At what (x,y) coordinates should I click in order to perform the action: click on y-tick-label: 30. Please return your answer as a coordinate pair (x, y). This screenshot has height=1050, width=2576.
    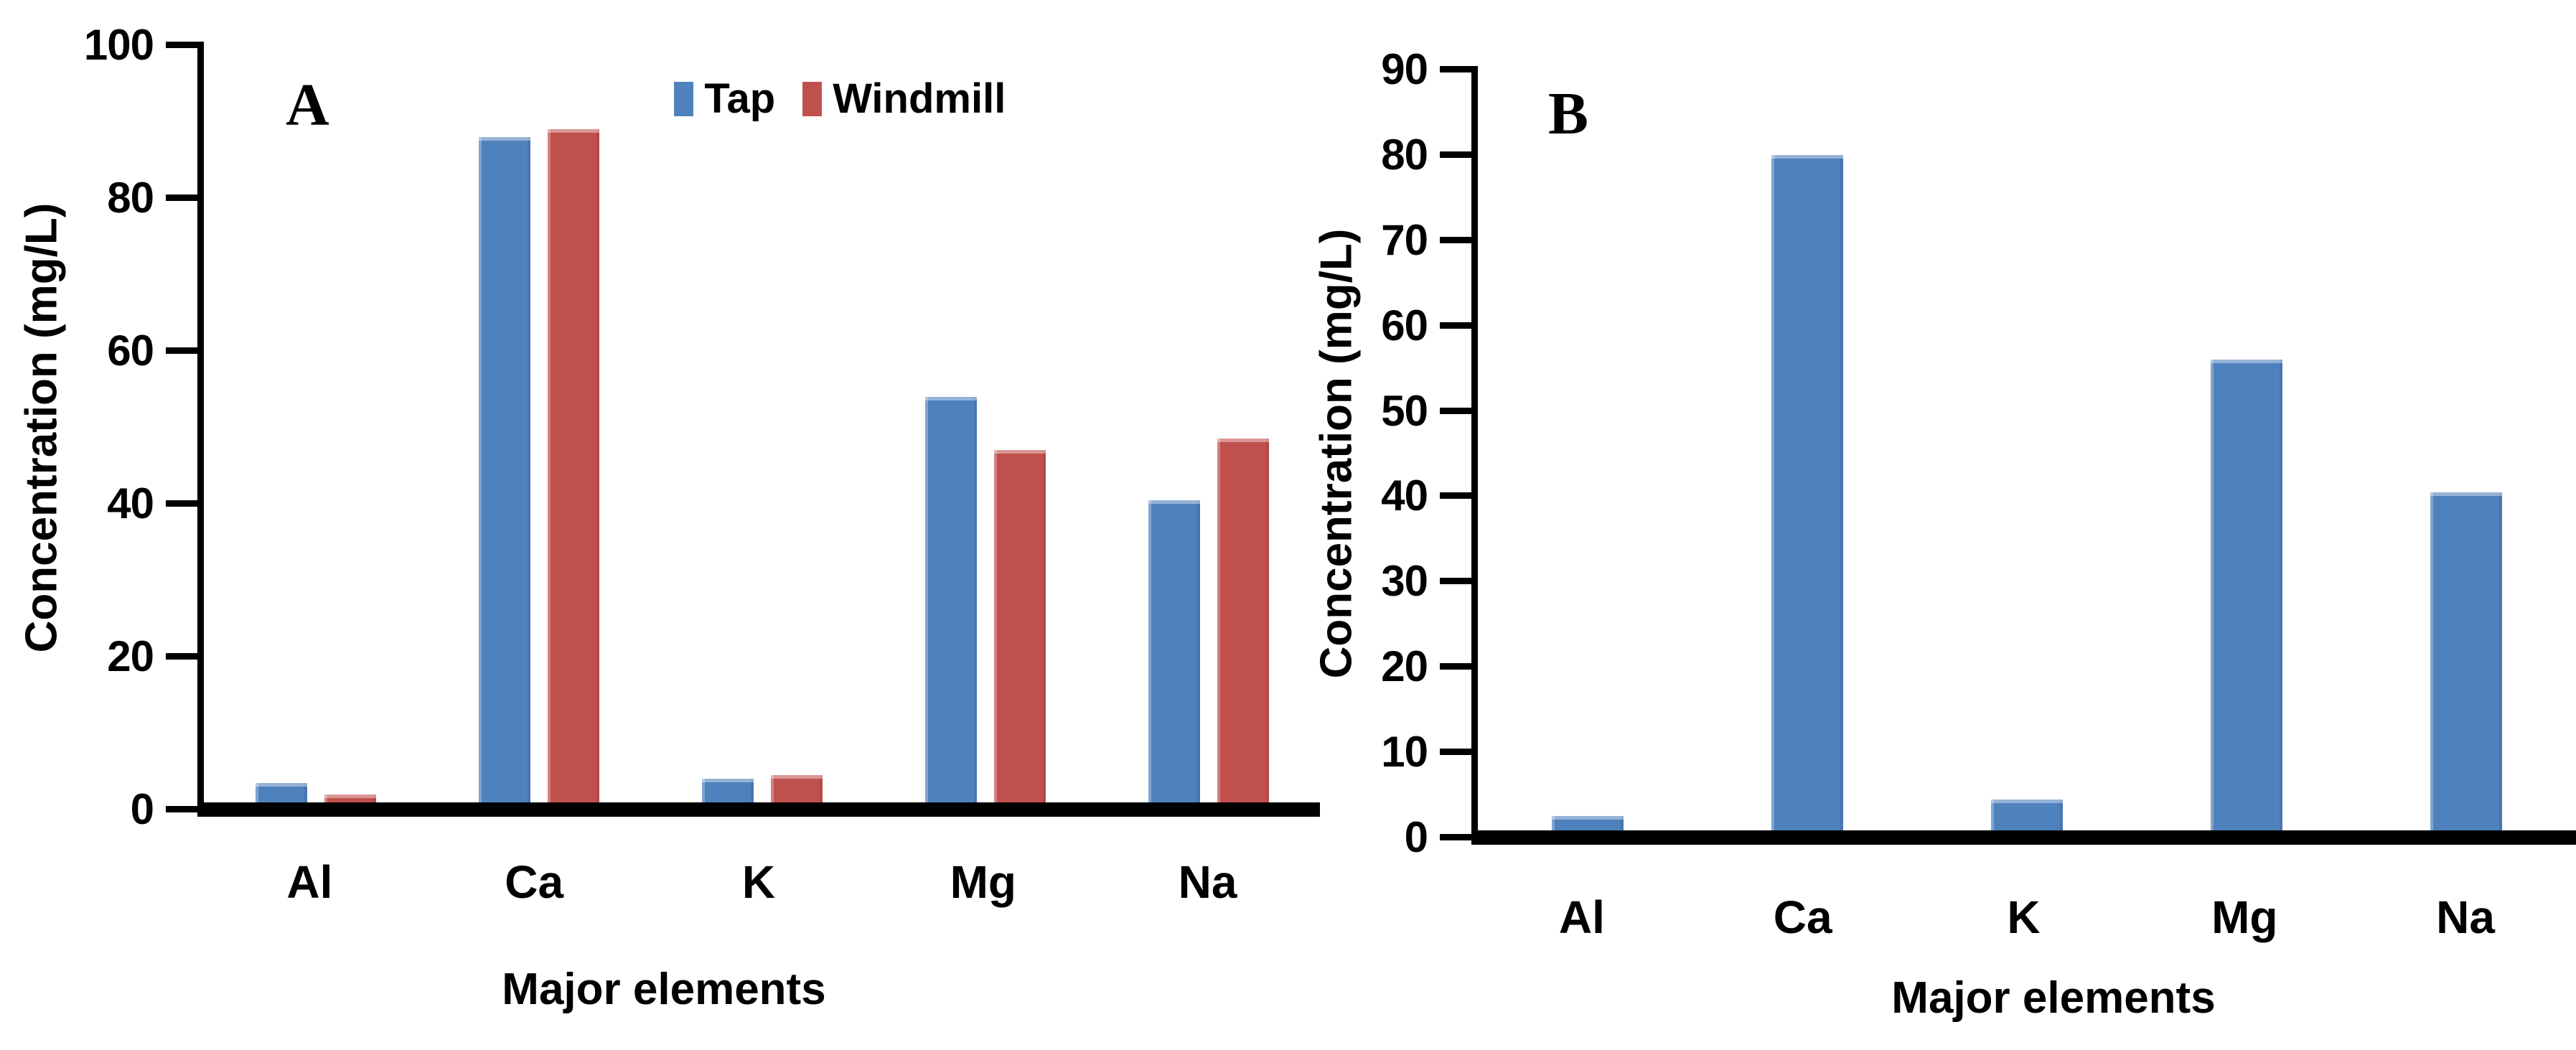
    Looking at the image, I should click on (1405, 581).